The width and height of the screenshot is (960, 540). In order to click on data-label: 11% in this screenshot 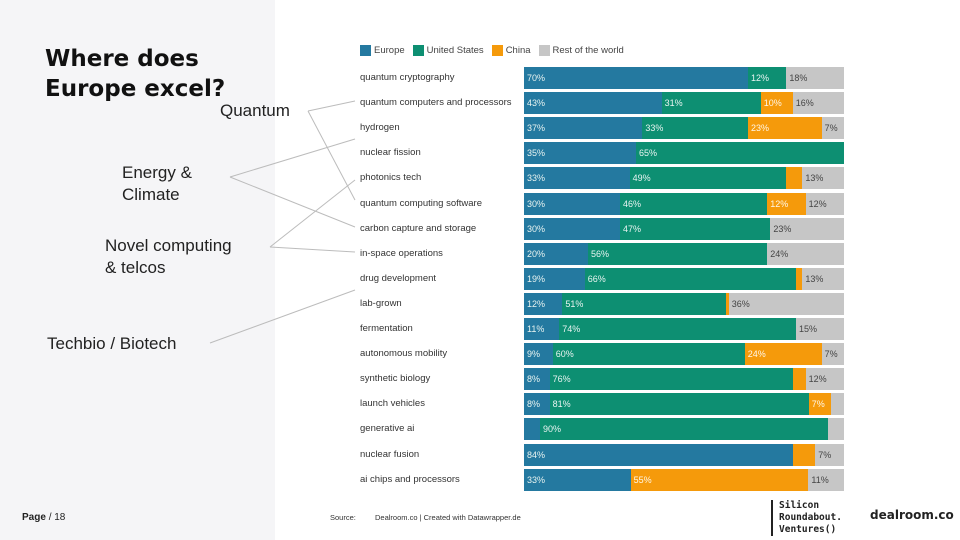, I will do `click(536, 329)`.